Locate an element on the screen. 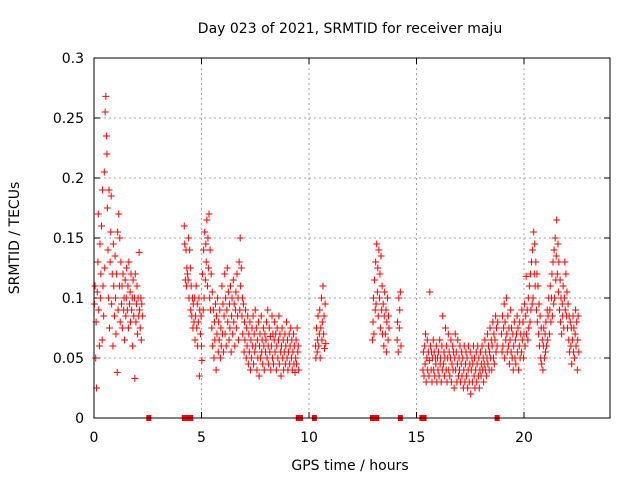 This screenshot has height=480, width=640. y-tick-label: 0.25 is located at coordinates (68, 119).